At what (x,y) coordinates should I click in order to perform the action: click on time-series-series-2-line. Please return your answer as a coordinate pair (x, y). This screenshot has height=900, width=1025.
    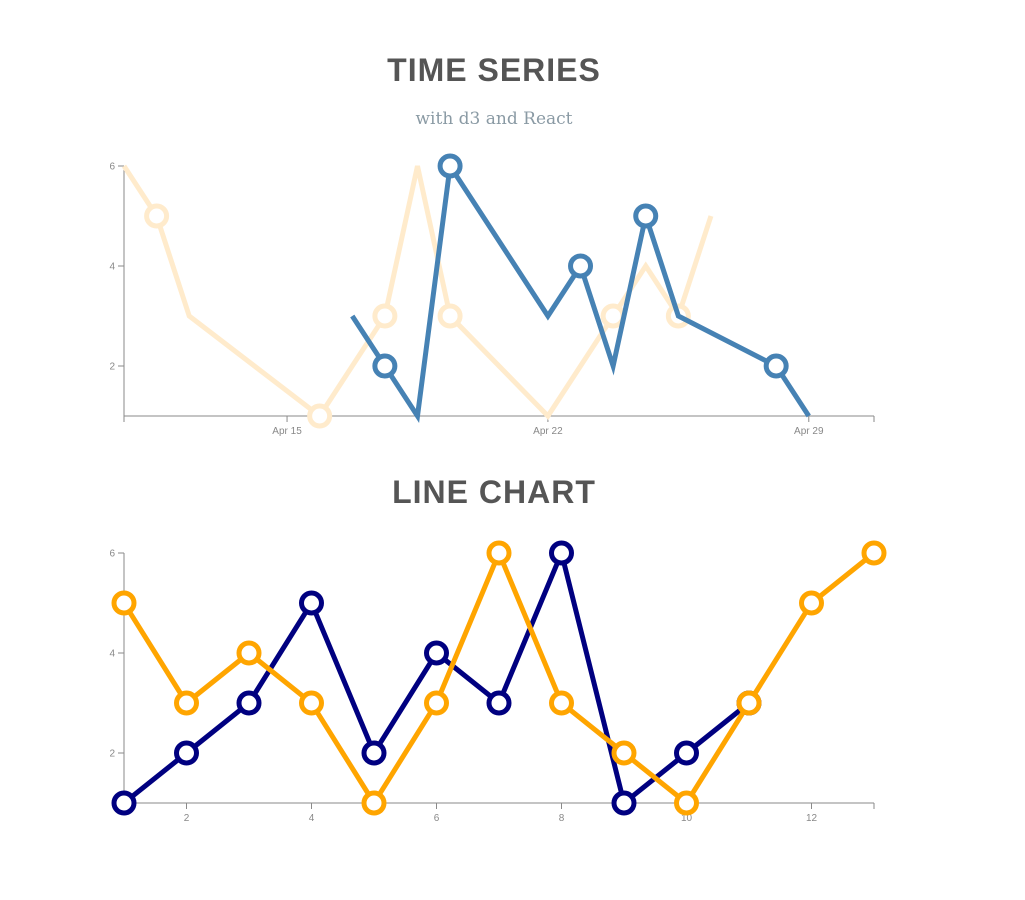
    Looking at the image, I should click on (580, 291).